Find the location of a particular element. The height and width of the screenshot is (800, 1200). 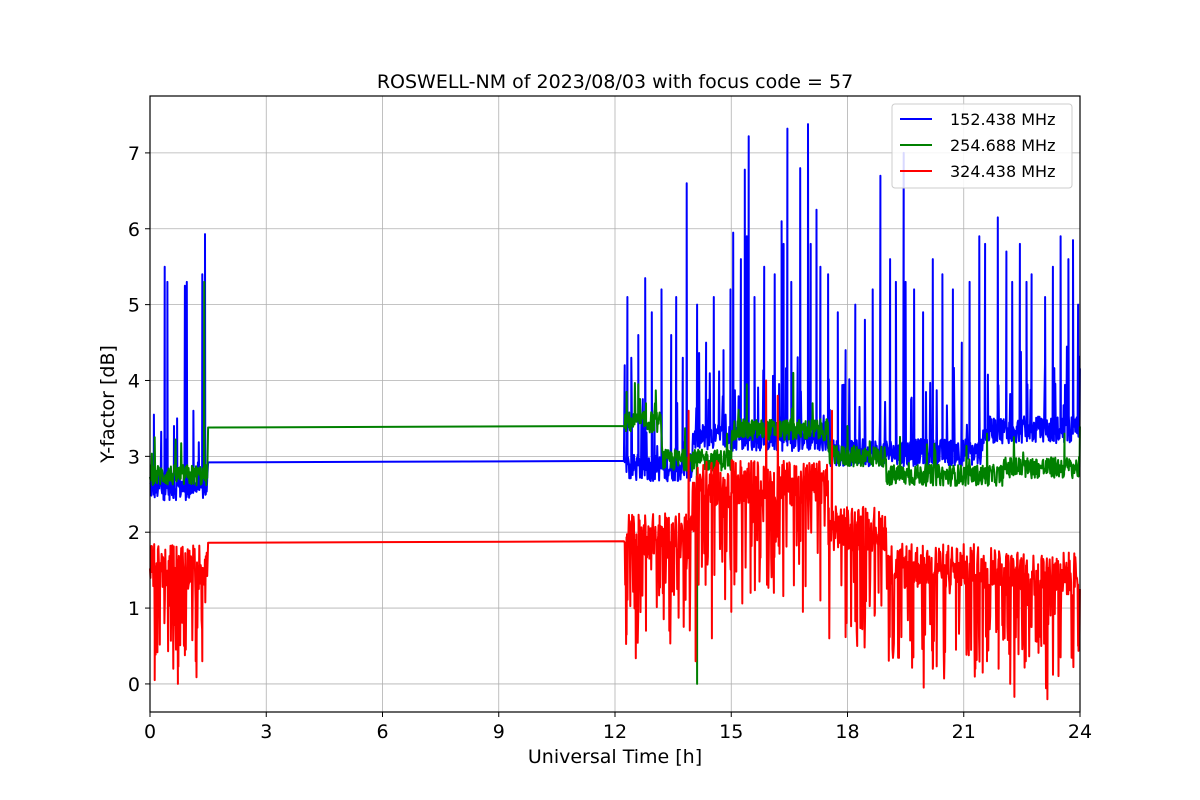

y-axis: 0 1 2 3 4 5 6 7 is located at coordinates (139, 419).